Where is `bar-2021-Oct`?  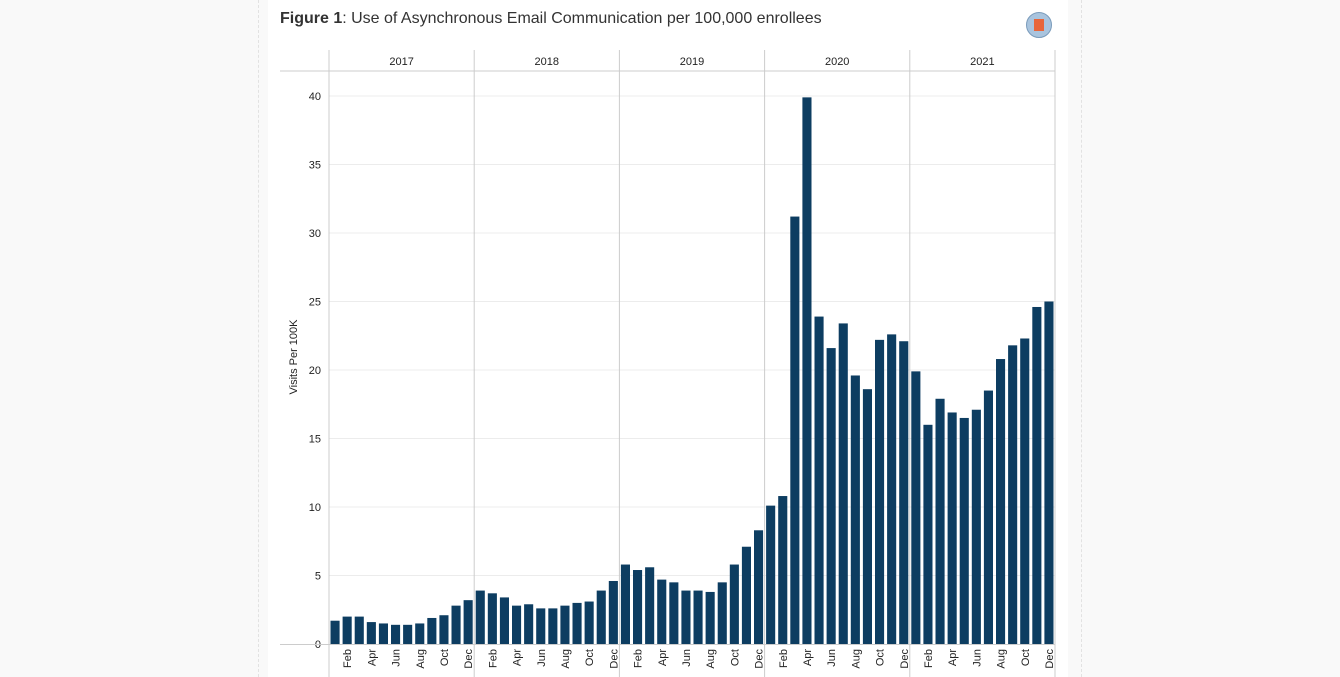
bar-2021-Oct is located at coordinates (1025, 491).